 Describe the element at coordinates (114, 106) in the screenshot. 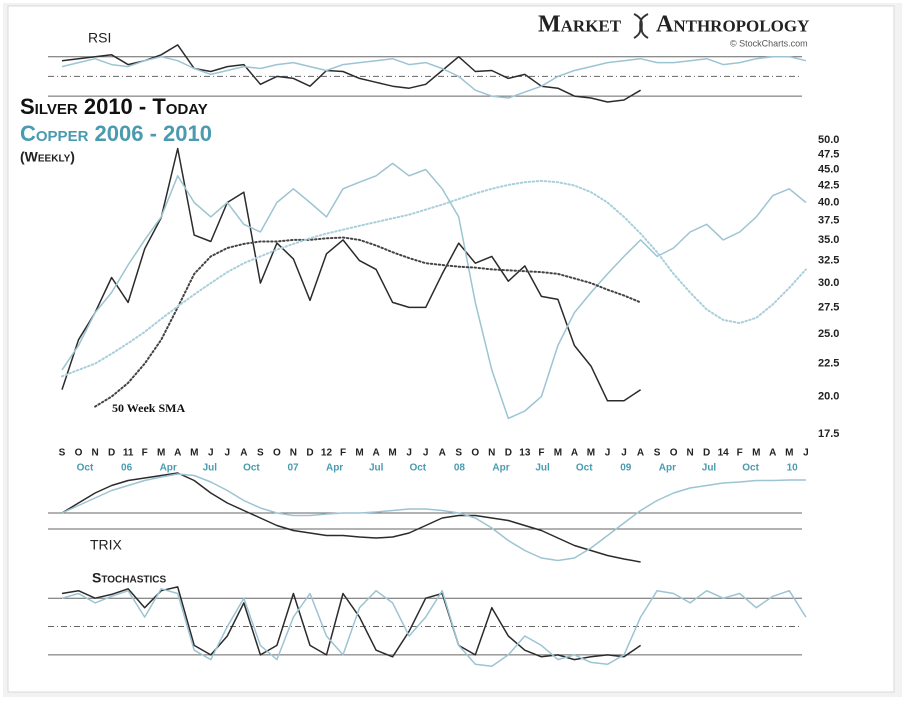

I see `legend-label: Silver 2010 - Today` at that location.